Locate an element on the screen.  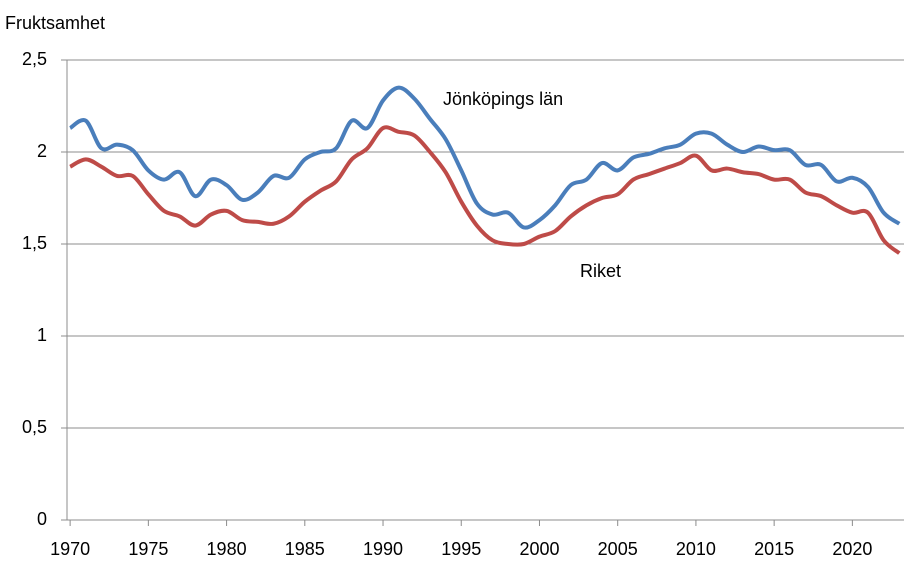
x-tick-label: 2010 is located at coordinates (696, 549).